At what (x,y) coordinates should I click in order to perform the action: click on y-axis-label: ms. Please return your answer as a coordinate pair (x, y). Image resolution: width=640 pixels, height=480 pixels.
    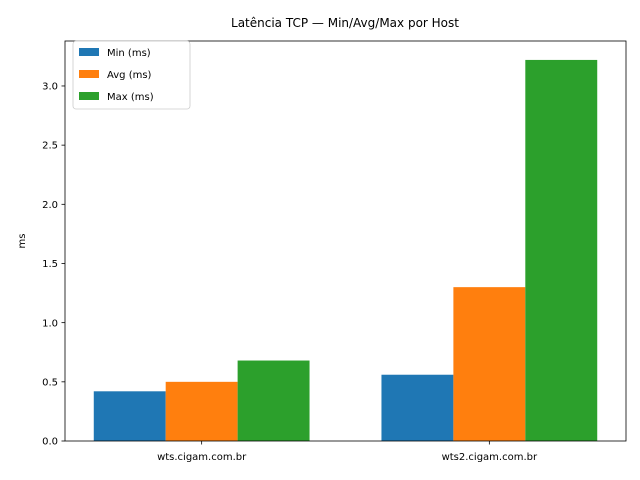
    Looking at the image, I should click on (22, 241).